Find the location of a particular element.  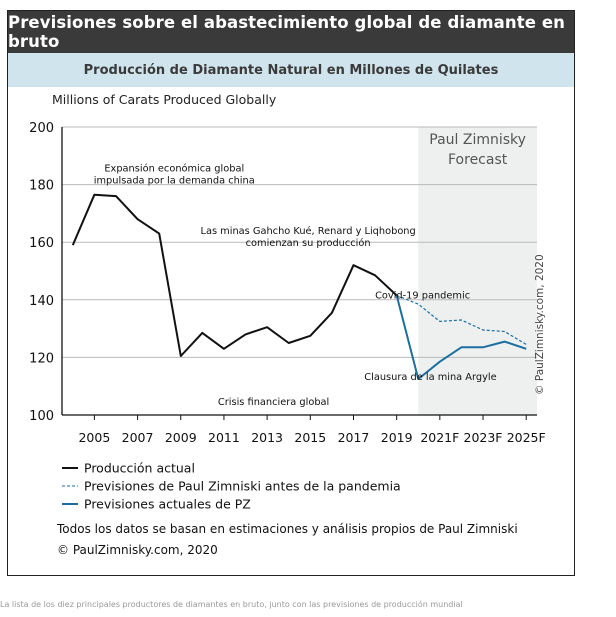

legend-label-2: Previsiones actuales de PZ is located at coordinates (167, 504).